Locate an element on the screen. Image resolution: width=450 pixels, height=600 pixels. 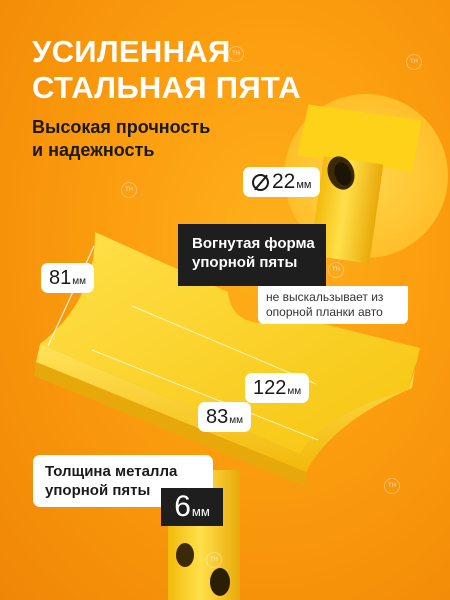
shape-callout-title-line-2: упорной пяты is located at coordinates (245, 262).